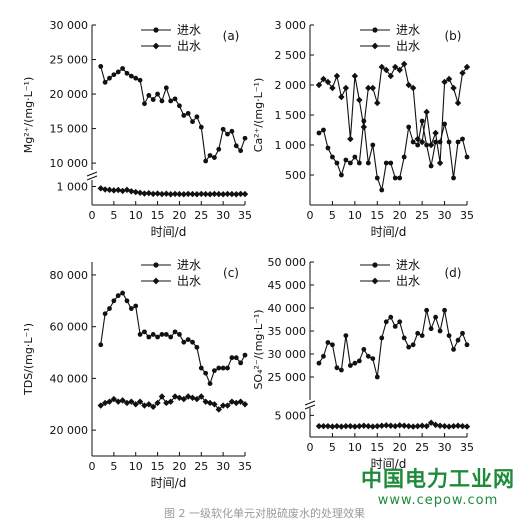  What do you see at coordinates (69, 430) in the screenshot?
I see `y-tick-label: 20 000` at bounding box center [69, 430].